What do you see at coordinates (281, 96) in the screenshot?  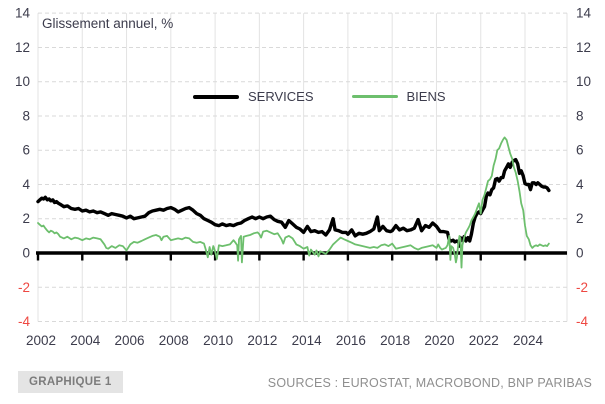 I see `legend-label-services: SERVICES` at bounding box center [281, 96].